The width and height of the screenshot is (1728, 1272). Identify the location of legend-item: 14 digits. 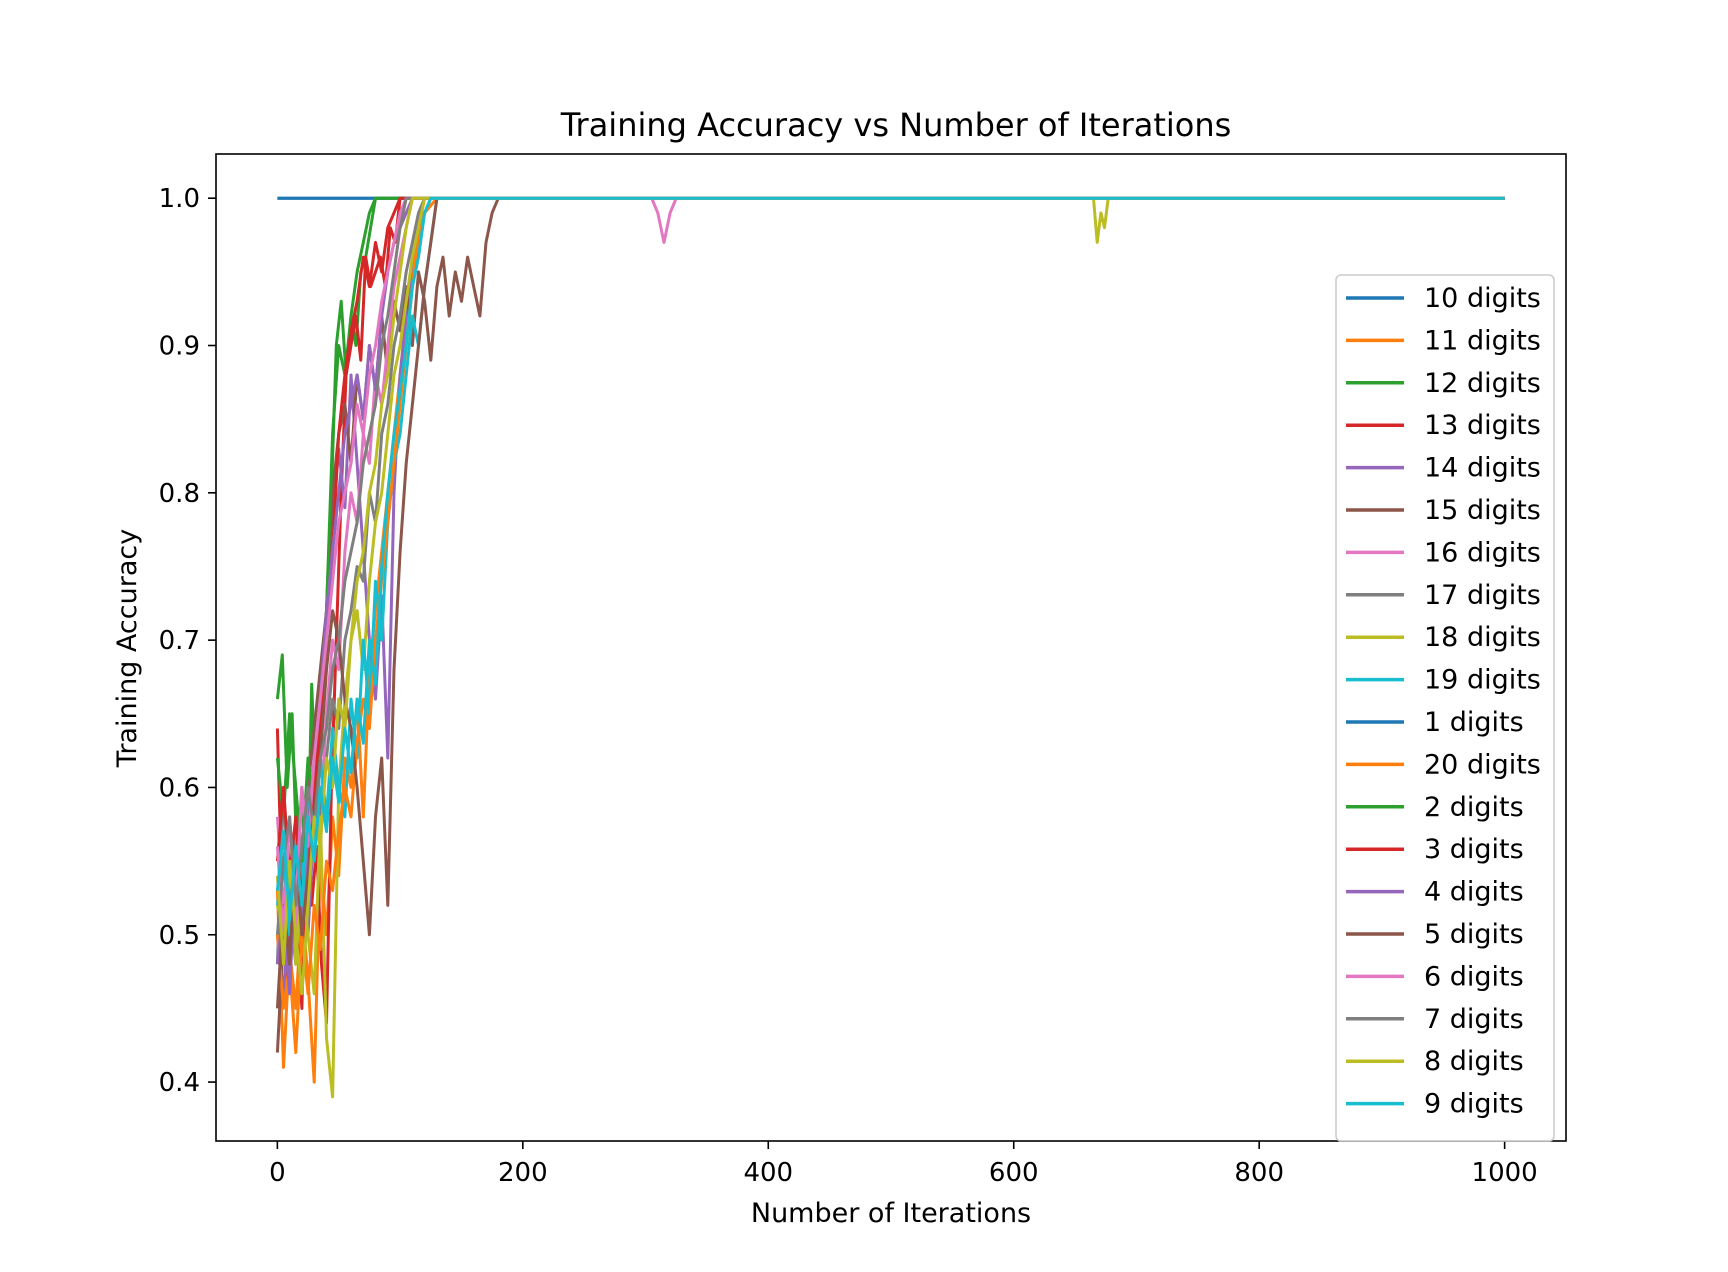
(1443, 468).